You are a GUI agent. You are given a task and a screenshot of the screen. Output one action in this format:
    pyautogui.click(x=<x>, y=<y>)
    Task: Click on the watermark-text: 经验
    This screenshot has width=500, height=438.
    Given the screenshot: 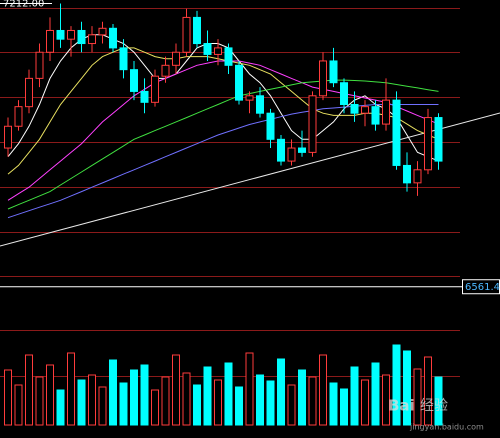 What is the action you would take?
    pyautogui.click(x=434, y=406)
    